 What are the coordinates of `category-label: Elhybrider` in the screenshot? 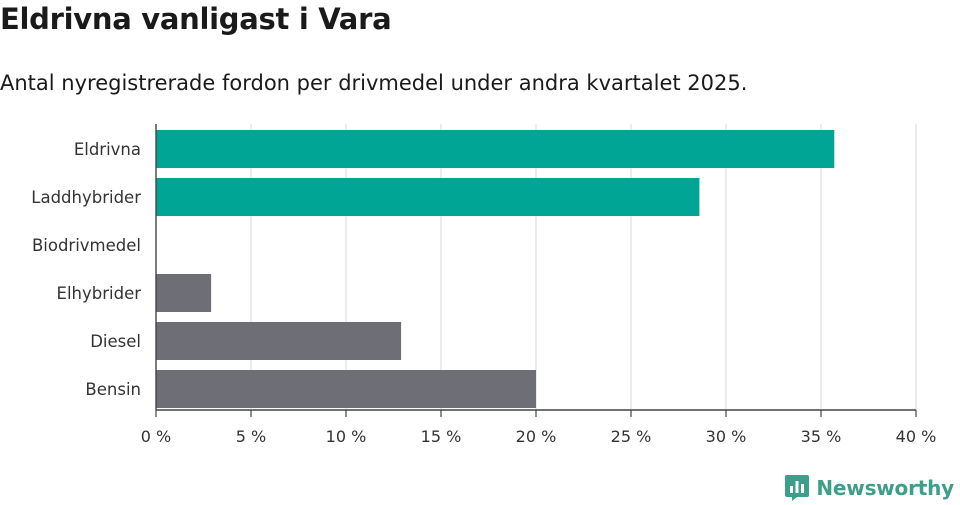 It's located at (99, 293).